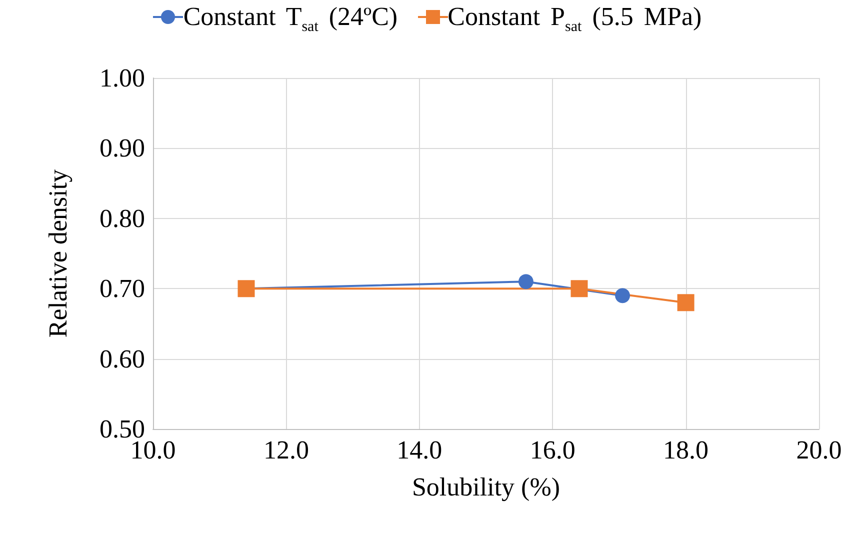 This screenshot has height=547, width=855. I want to click on y-tick-label: 0.90, so click(122, 148).